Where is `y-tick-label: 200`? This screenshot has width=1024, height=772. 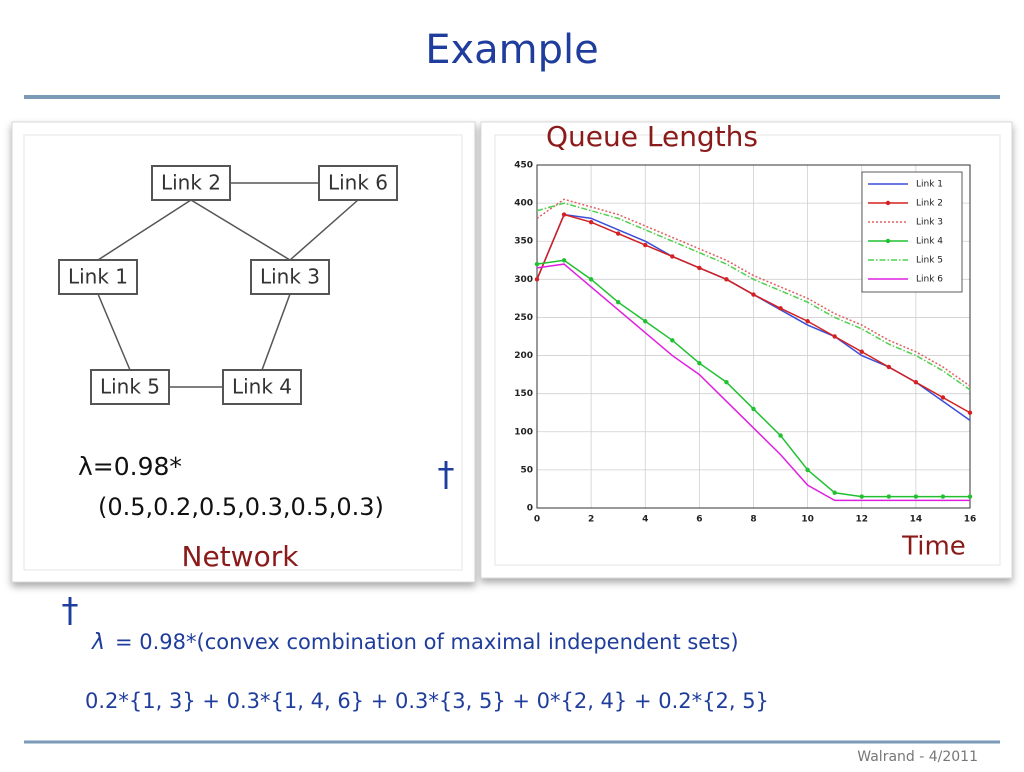
y-tick-label: 200 is located at coordinates (523, 356).